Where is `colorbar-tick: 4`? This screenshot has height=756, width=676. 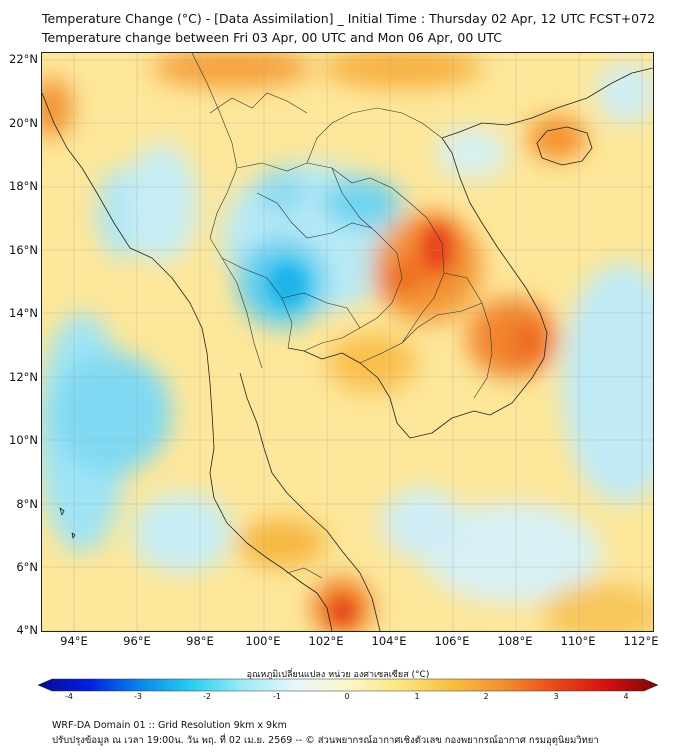 colorbar-tick: 4 is located at coordinates (626, 696).